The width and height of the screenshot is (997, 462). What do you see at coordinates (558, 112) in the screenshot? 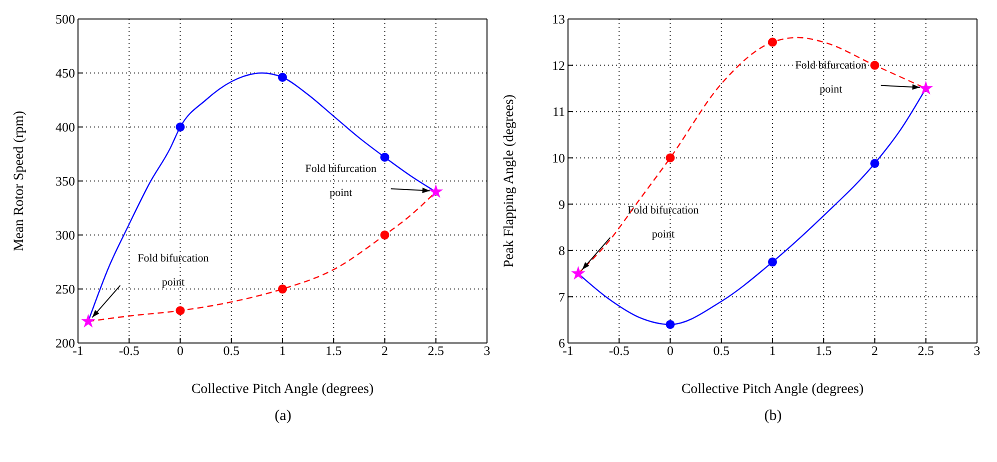
I see `y-tick-label: 11` at bounding box center [558, 112].